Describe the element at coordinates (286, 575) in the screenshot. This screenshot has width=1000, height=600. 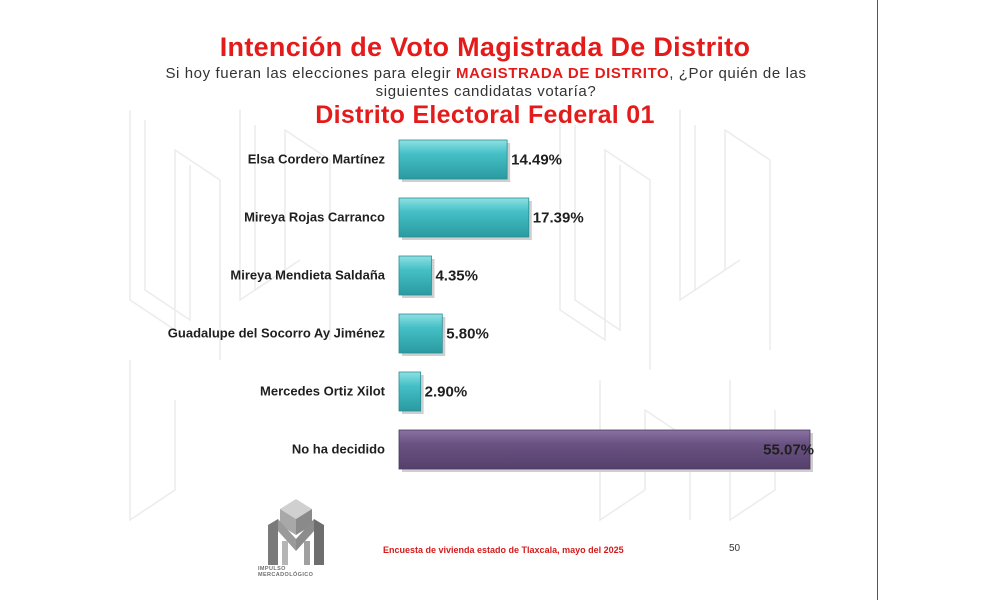
I see `logo-caption-line2: MERCADOLÓGICO` at that location.